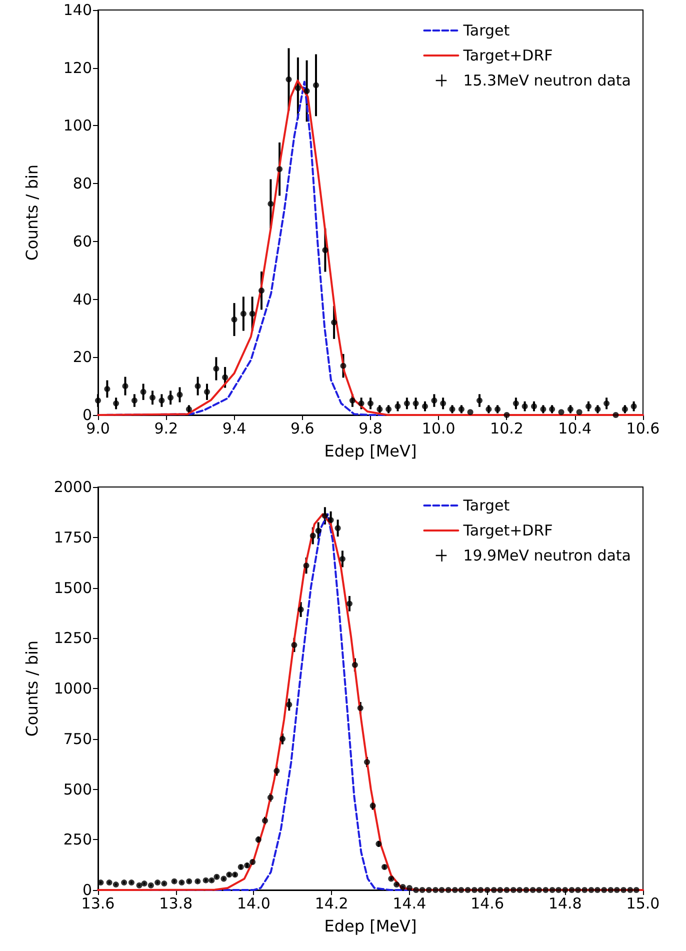 The image size is (686, 951). I want to click on y-tick-label: 2000, so click(73, 487).